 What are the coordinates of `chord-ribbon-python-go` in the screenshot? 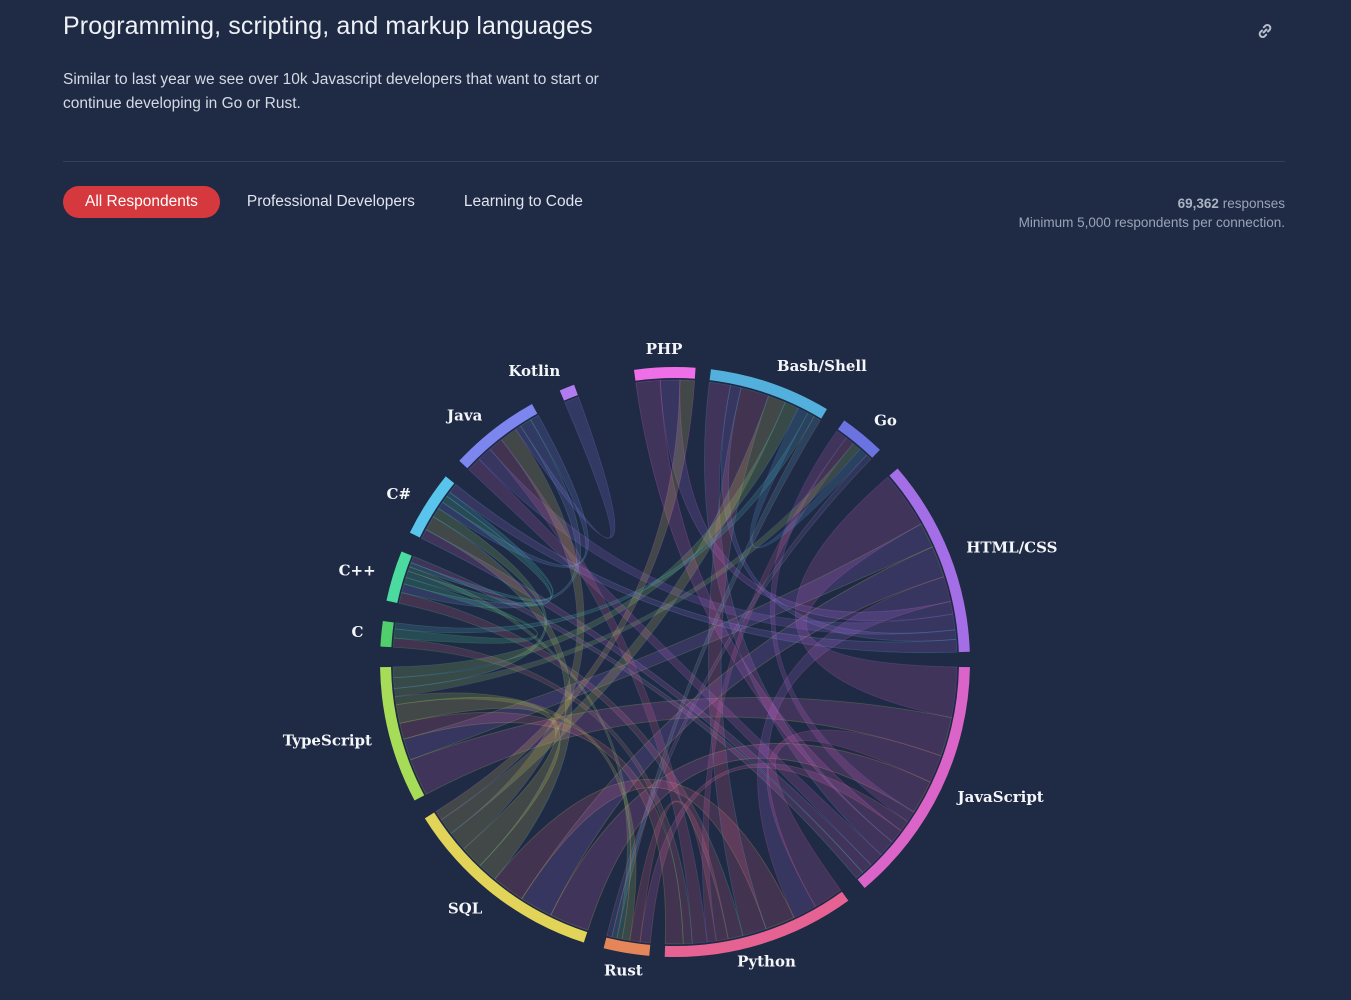 It's located at (777, 690).